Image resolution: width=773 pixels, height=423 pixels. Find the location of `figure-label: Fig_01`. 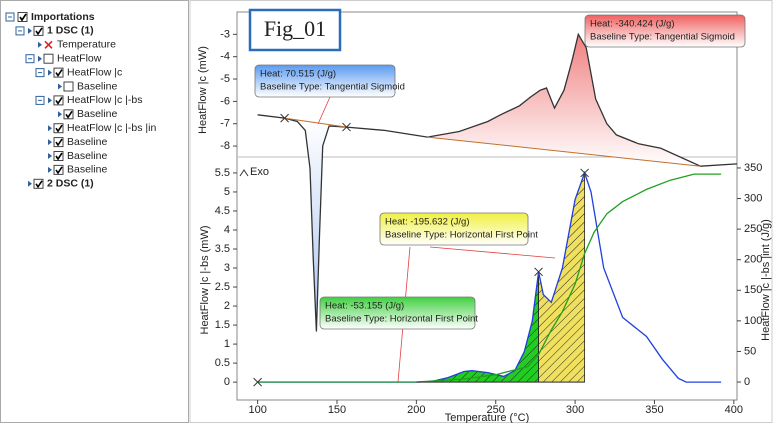

figure-label: Fig_01 is located at coordinates (295, 28).